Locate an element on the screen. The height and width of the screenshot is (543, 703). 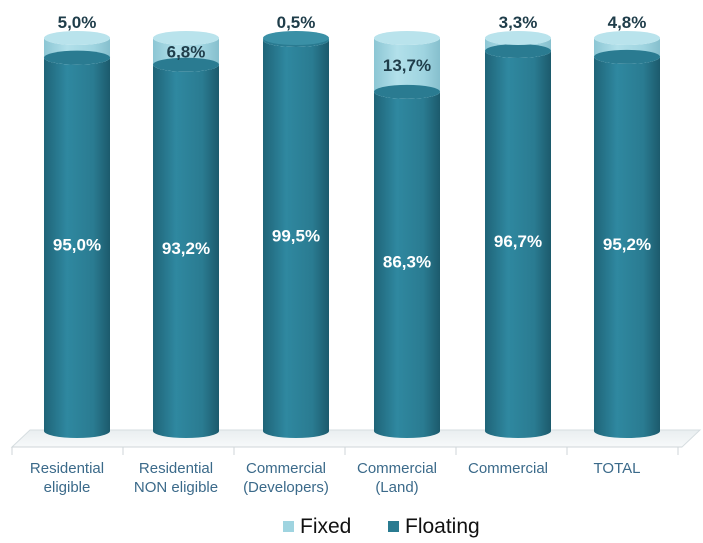
bar-1: 95,0% 5,0% is located at coordinates (77, 226).